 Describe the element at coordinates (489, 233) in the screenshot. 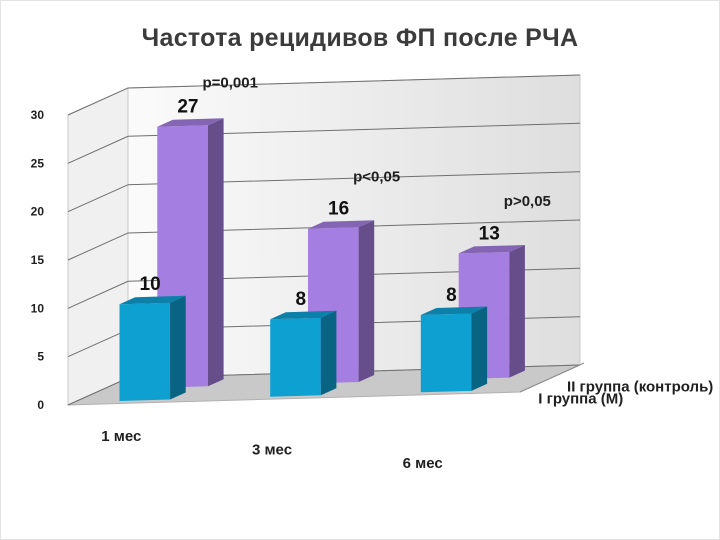

I see `data-label: 13` at that location.